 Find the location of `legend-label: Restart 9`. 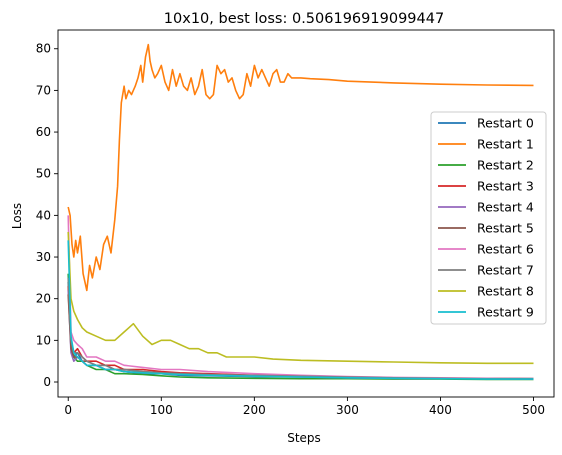

legend-label: Restart 9 is located at coordinates (505, 312).